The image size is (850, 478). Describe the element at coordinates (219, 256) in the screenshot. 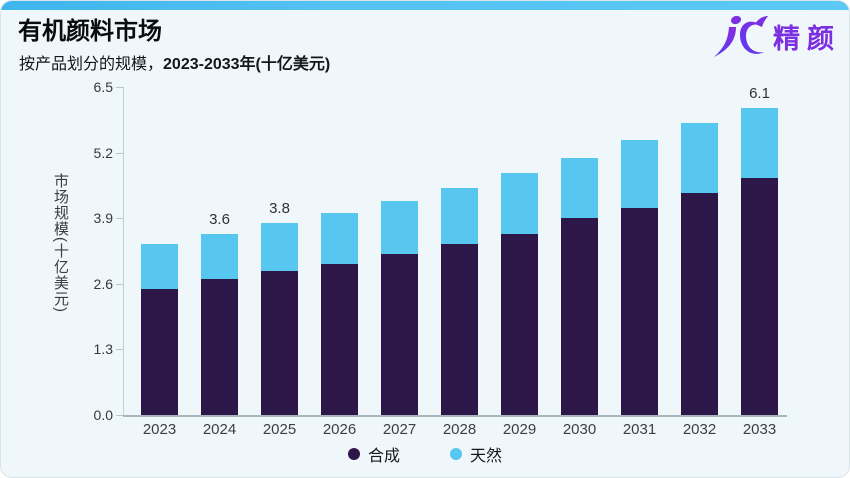

I see `bar-segment-natural-2024` at that location.